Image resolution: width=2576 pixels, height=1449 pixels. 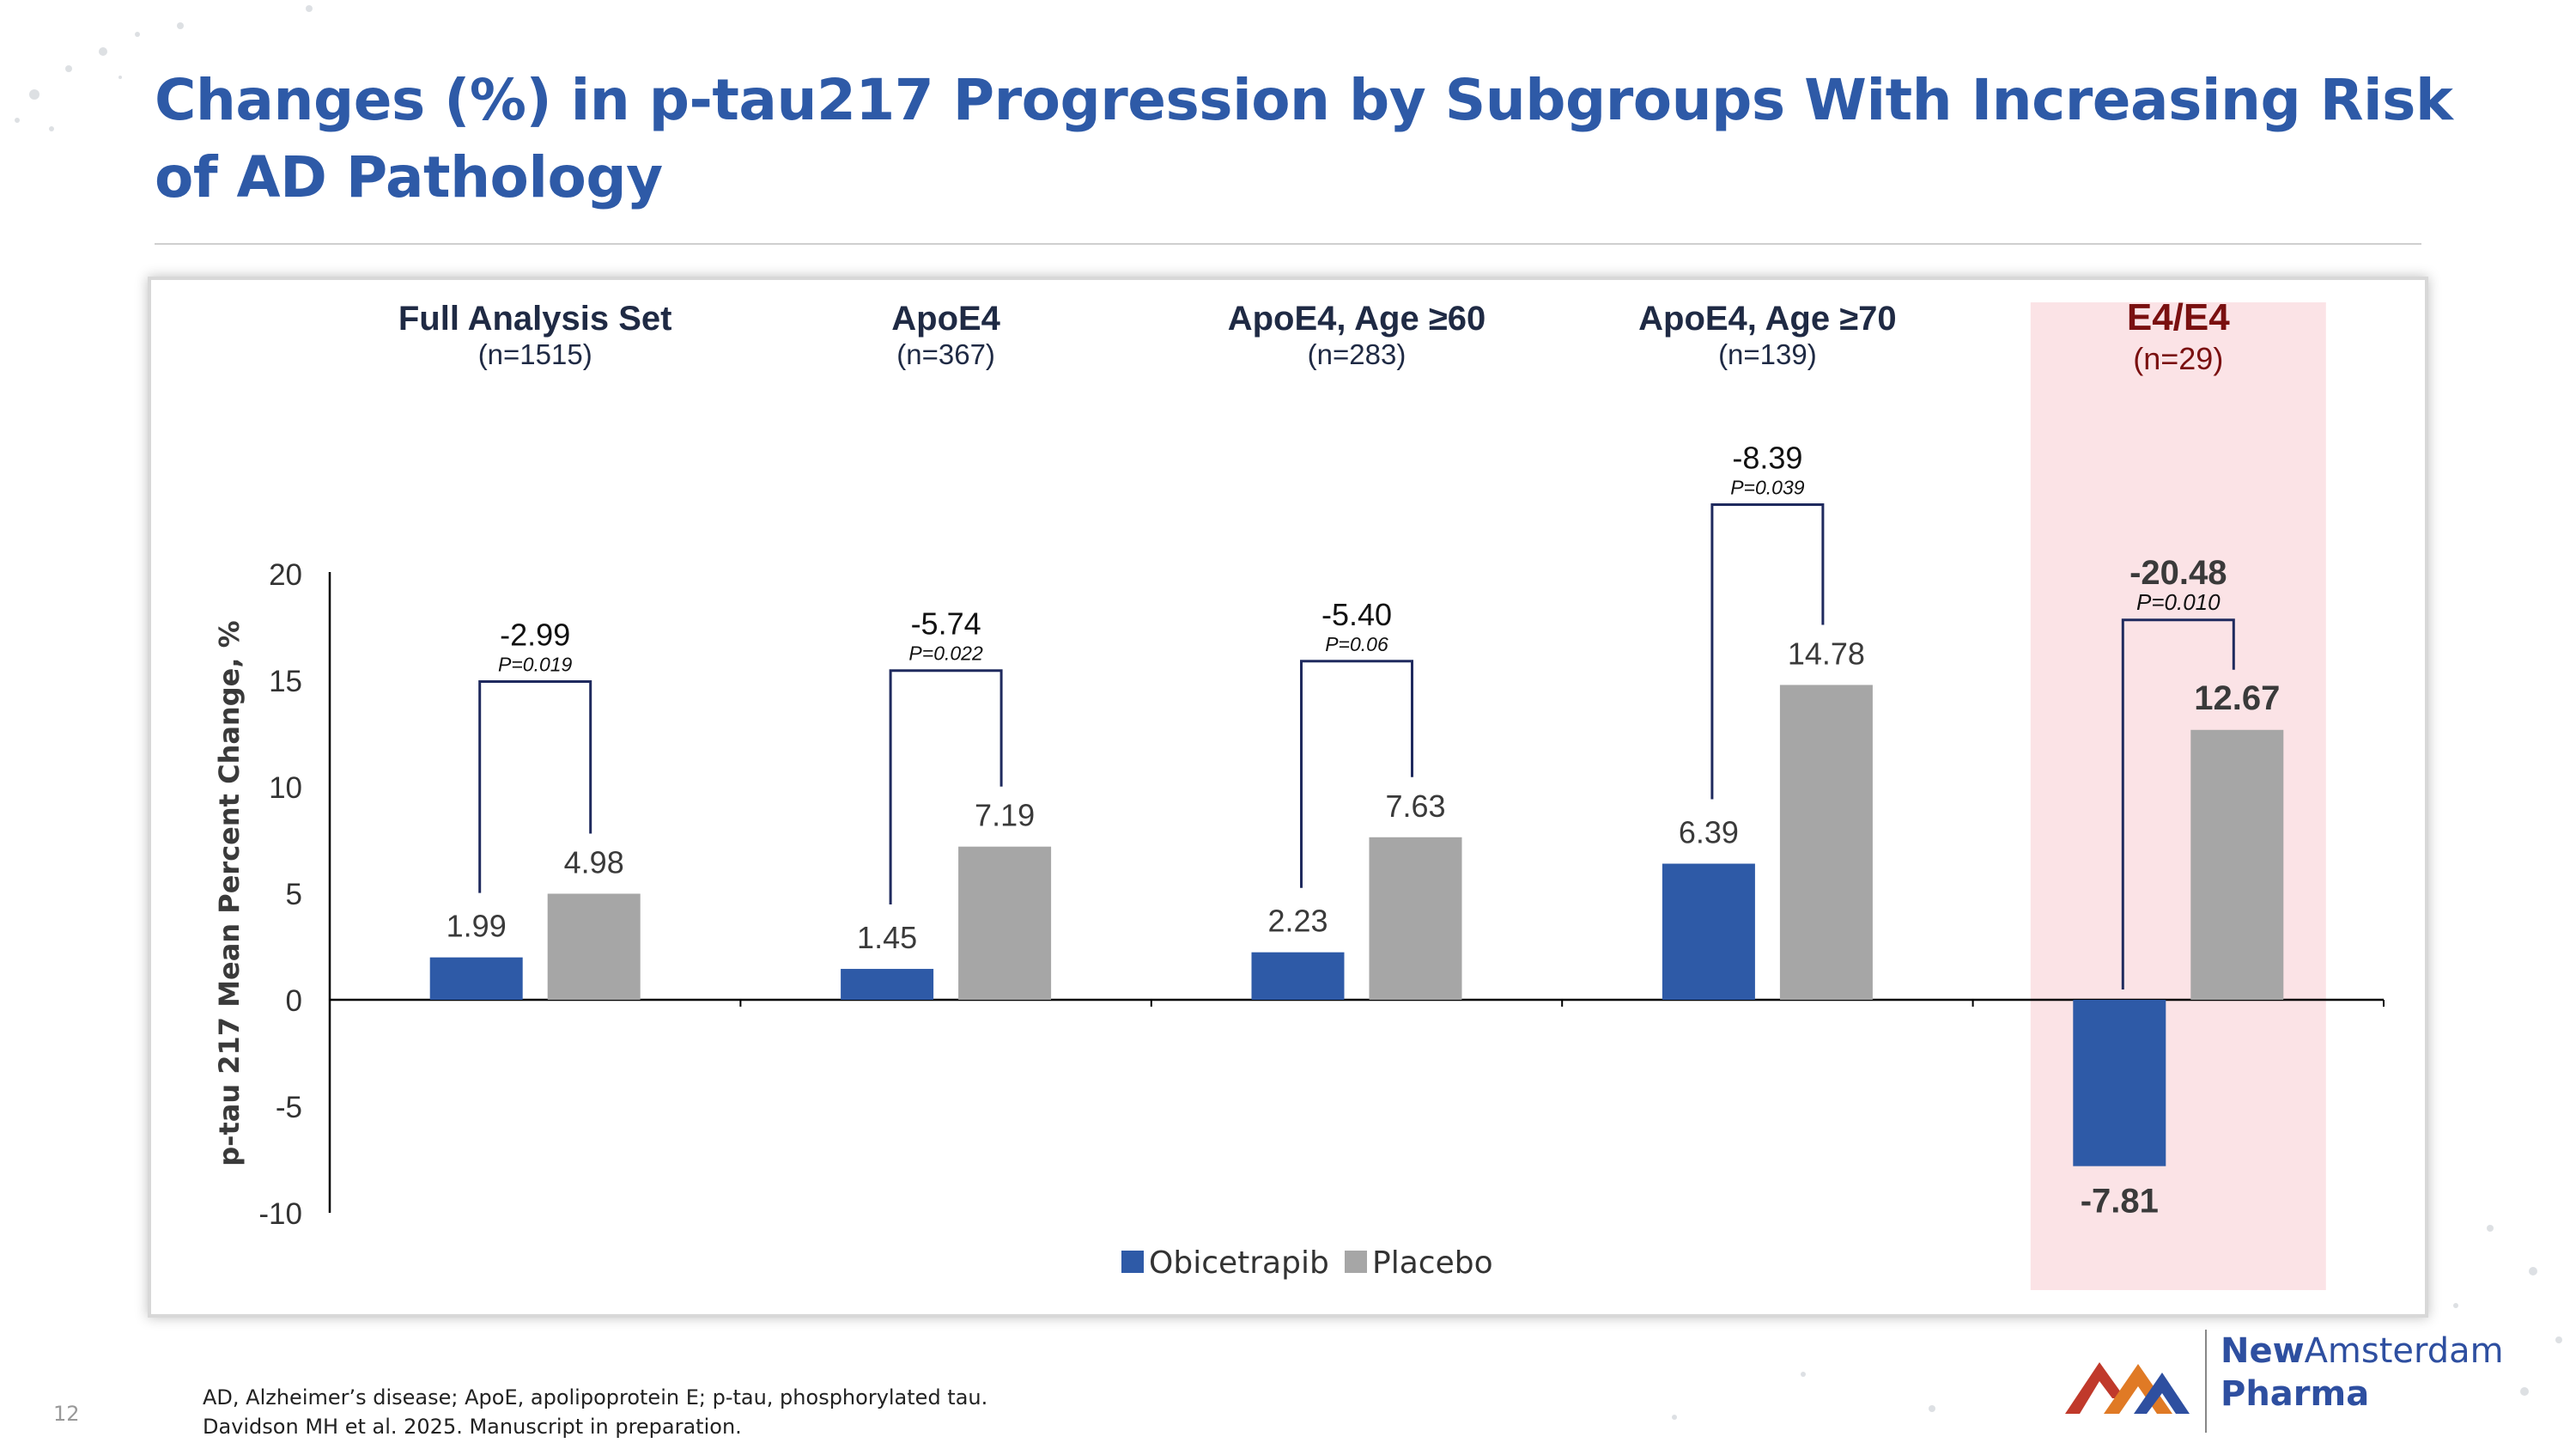 I want to click on category-n: (n=283), so click(x=1357, y=354).